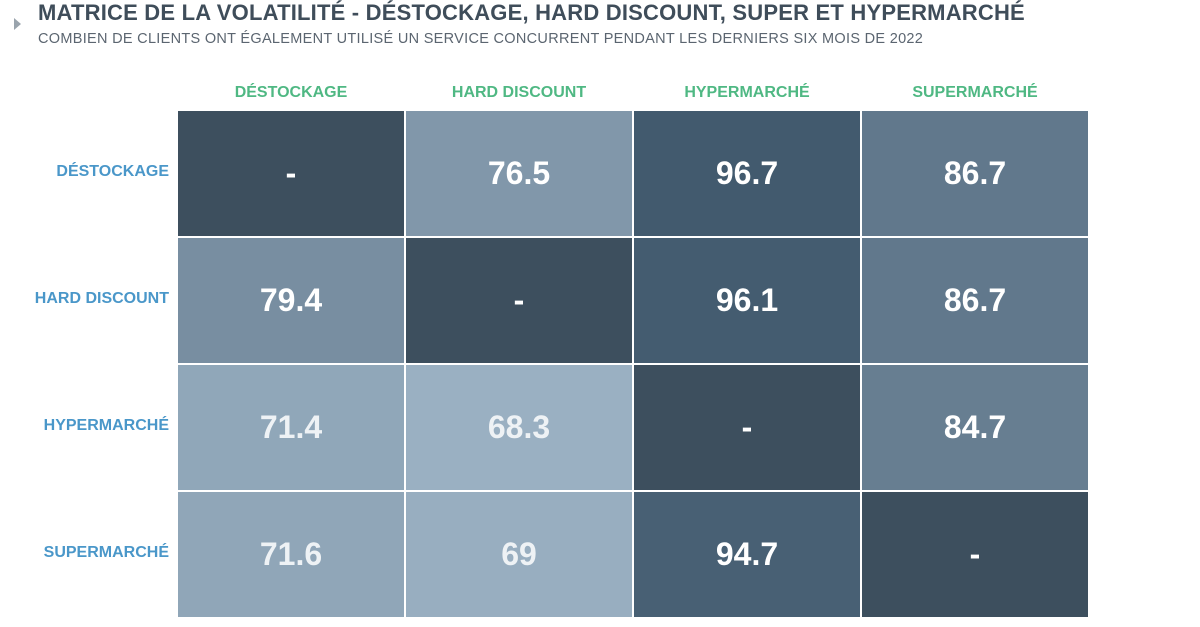 This screenshot has height=627, width=1200. Describe the element at coordinates (975, 427) in the screenshot. I see `heatmap-cell: 84.7` at that location.